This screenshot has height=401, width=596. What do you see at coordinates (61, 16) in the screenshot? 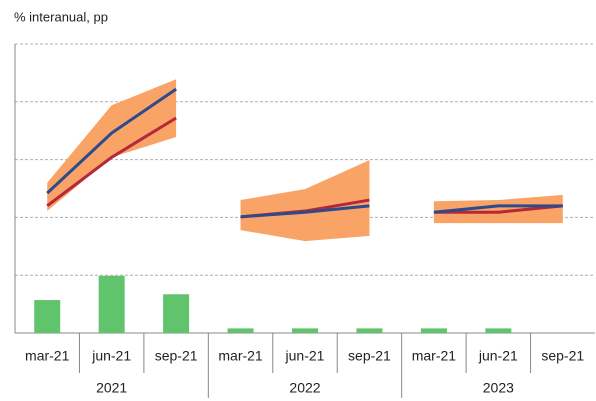
I see `axis-title: % interanual, pp` at bounding box center [61, 16].